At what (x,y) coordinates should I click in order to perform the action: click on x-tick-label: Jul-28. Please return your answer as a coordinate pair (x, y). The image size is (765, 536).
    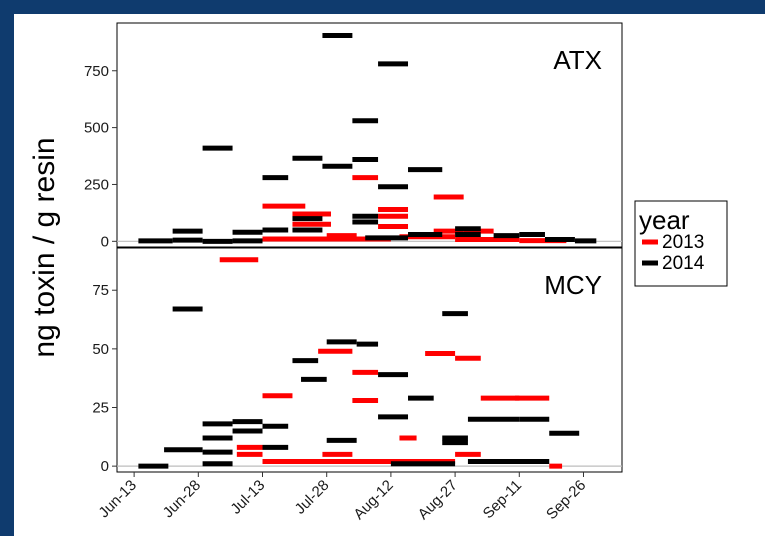
    Looking at the image, I should click on (312, 497).